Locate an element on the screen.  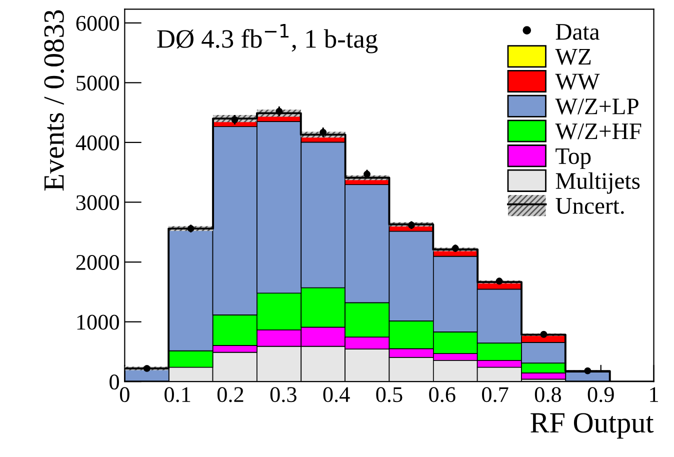
y-axis-title: Events / 0.0833 is located at coordinates (54, 100).